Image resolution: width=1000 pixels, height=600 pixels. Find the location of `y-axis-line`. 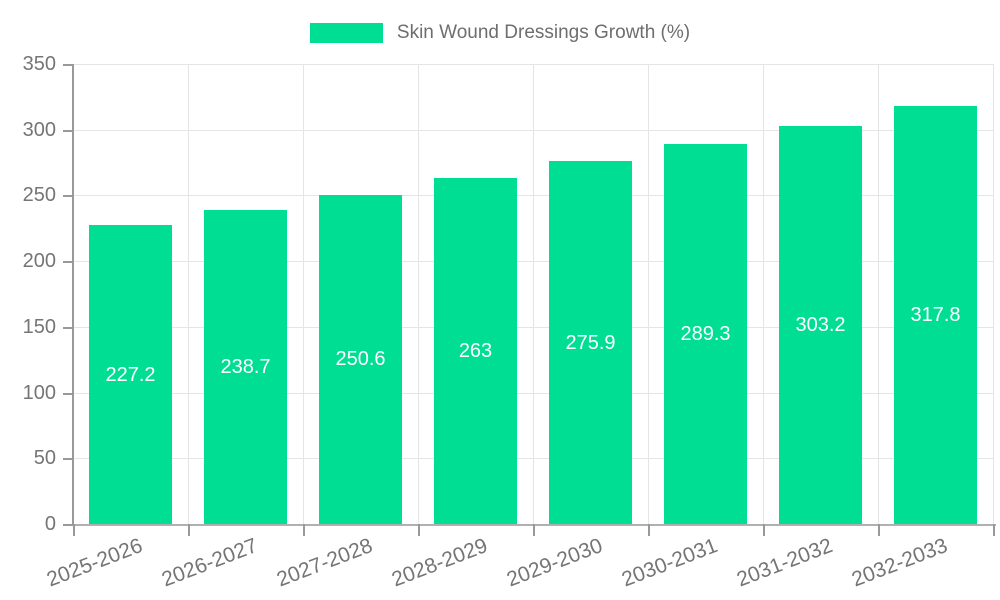

y-axis-line is located at coordinates (73, 295).